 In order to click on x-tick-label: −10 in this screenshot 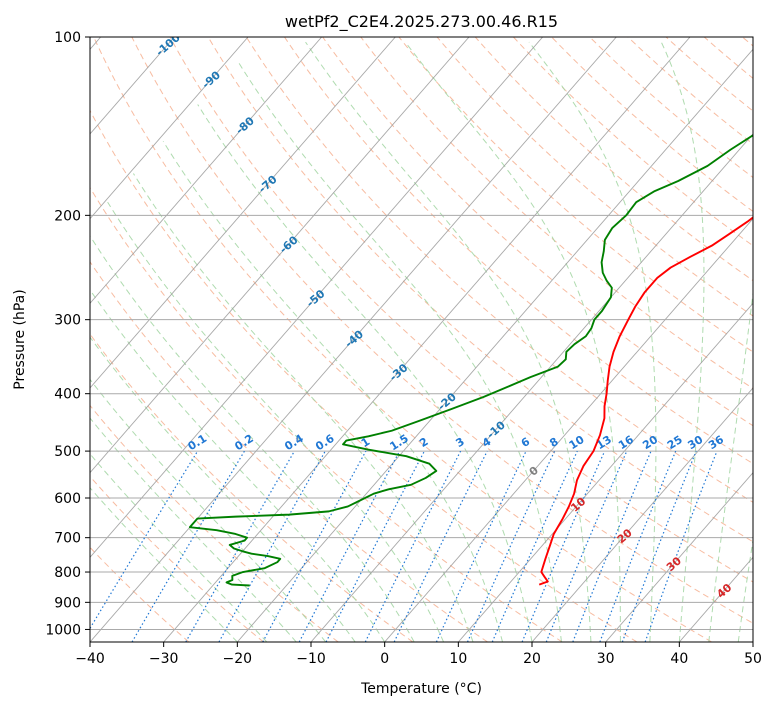, I will do `click(311, 659)`.